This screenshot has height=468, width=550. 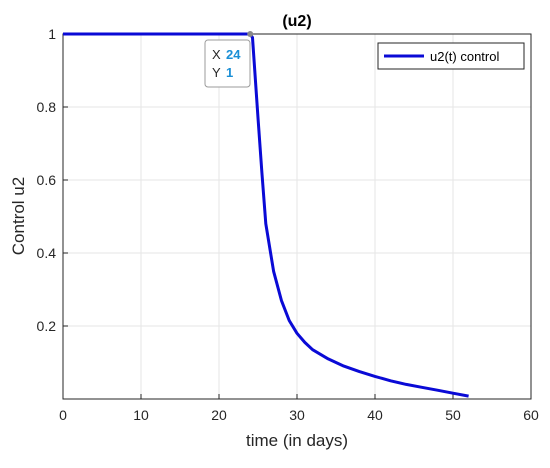 I want to click on y-tick-label: 0.2, so click(x=47, y=326).